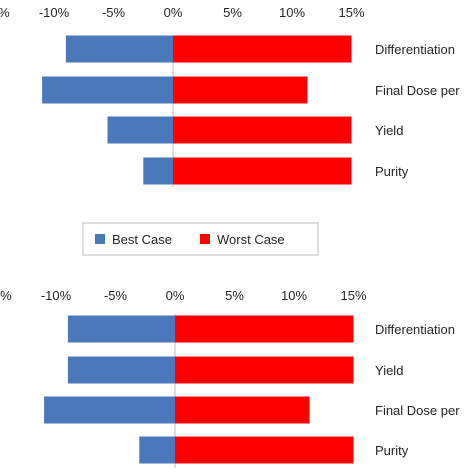  I want to click on legend-swatch-best-case, so click(100, 239).